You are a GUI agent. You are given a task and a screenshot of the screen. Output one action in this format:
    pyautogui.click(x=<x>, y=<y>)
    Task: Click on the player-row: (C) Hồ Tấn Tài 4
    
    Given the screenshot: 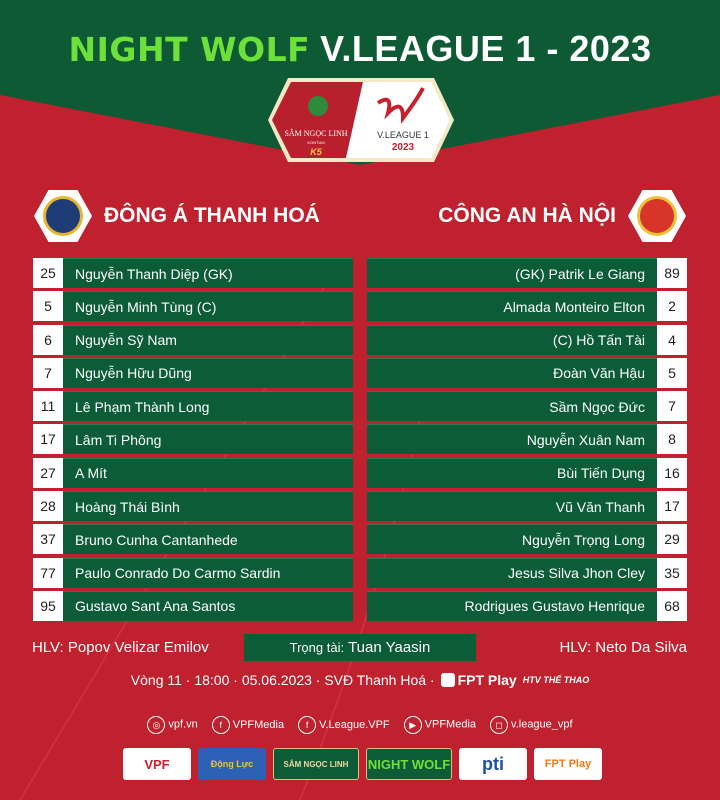 What is the action you would take?
    pyautogui.click(x=527, y=339)
    